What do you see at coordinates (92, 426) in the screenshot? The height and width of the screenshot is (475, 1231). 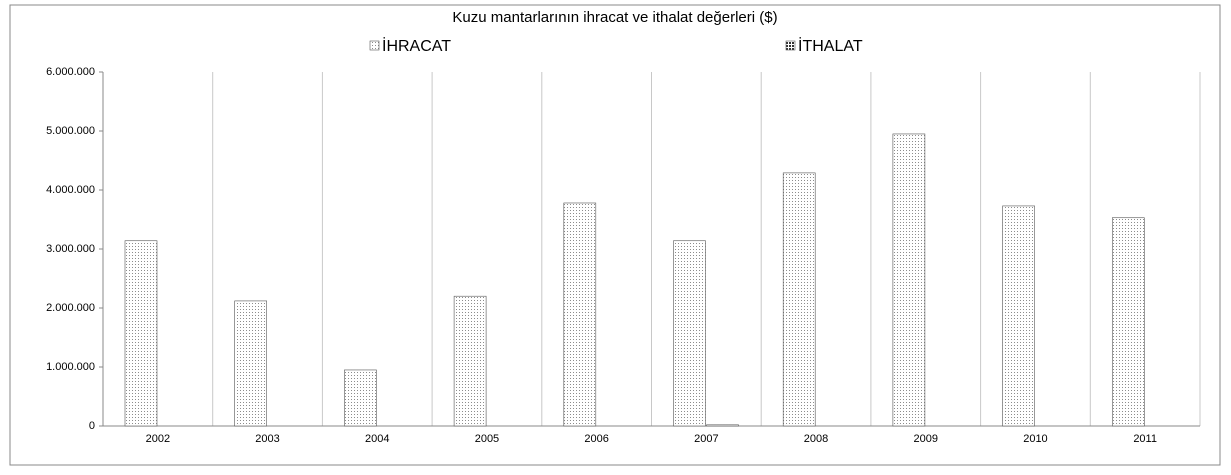 I see `y-tick-label: 0` at bounding box center [92, 426].